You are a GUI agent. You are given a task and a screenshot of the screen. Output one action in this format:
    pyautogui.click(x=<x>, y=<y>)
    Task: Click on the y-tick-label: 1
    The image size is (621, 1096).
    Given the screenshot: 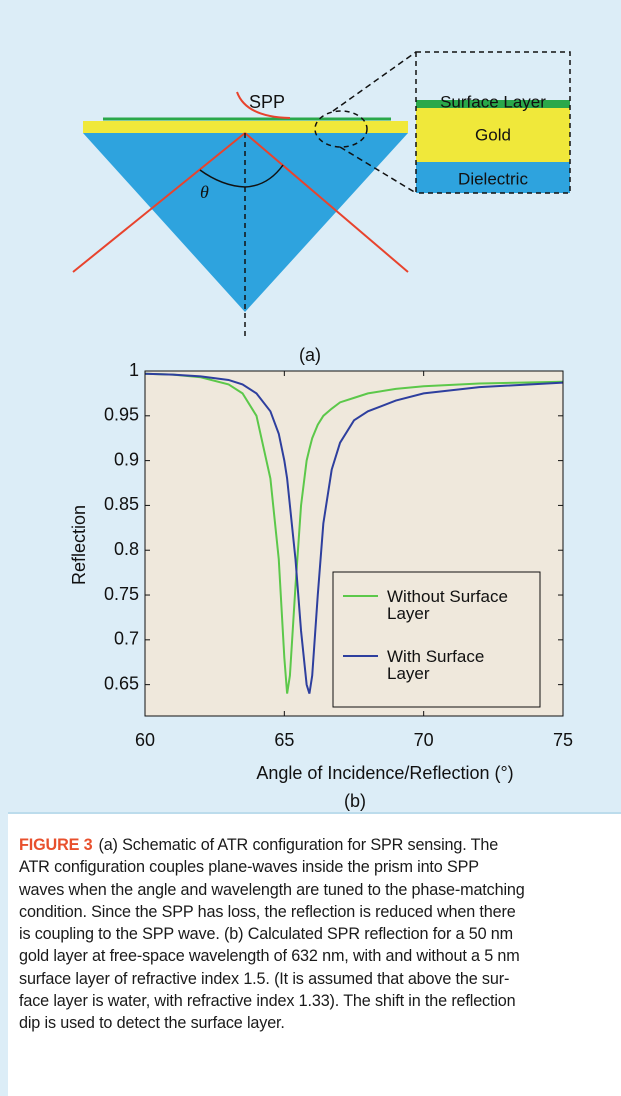 What is the action you would take?
    pyautogui.click(x=134, y=370)
    